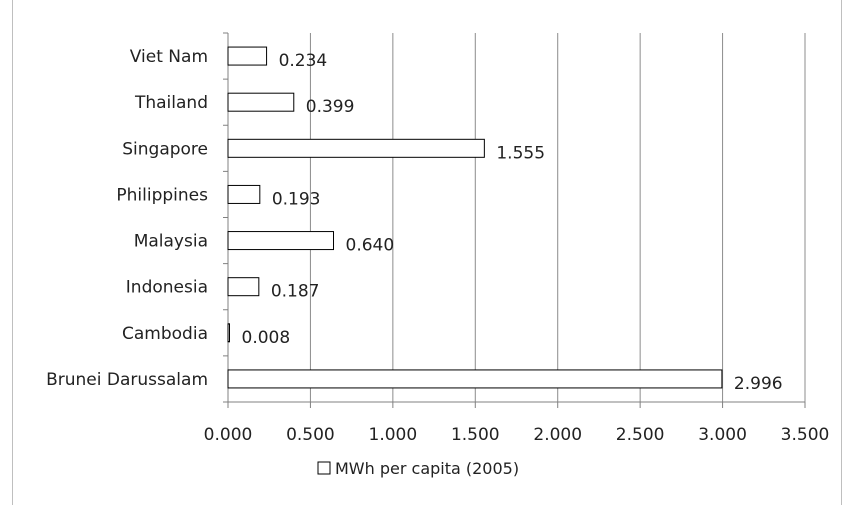 The height and width of the screenshot is (509, 845). What do you see at coordinates (370, 246) in the screenshot?
I see `data-label: 0.640` at bounding box center [370, 246].